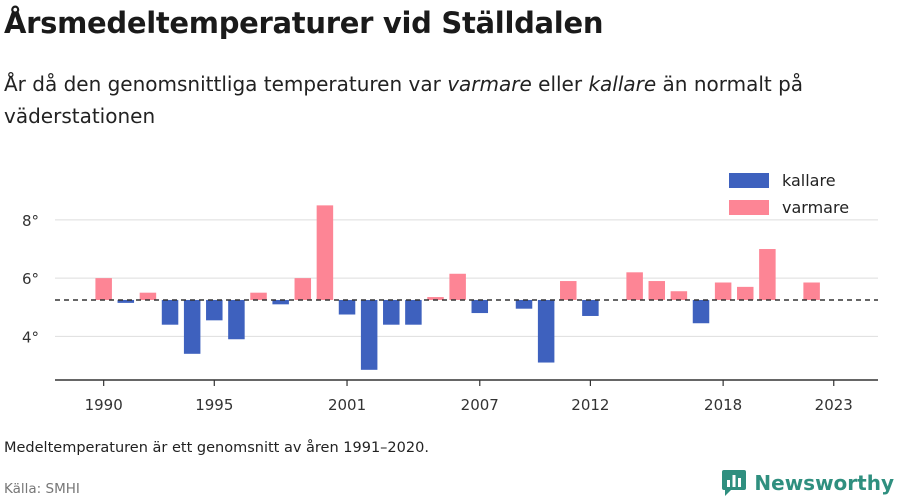 This screenshot has height=500, width=900. Describe the element at coordinates (734, 483) in the screenshot. I see `newsworthy-logo-icon` at that location.